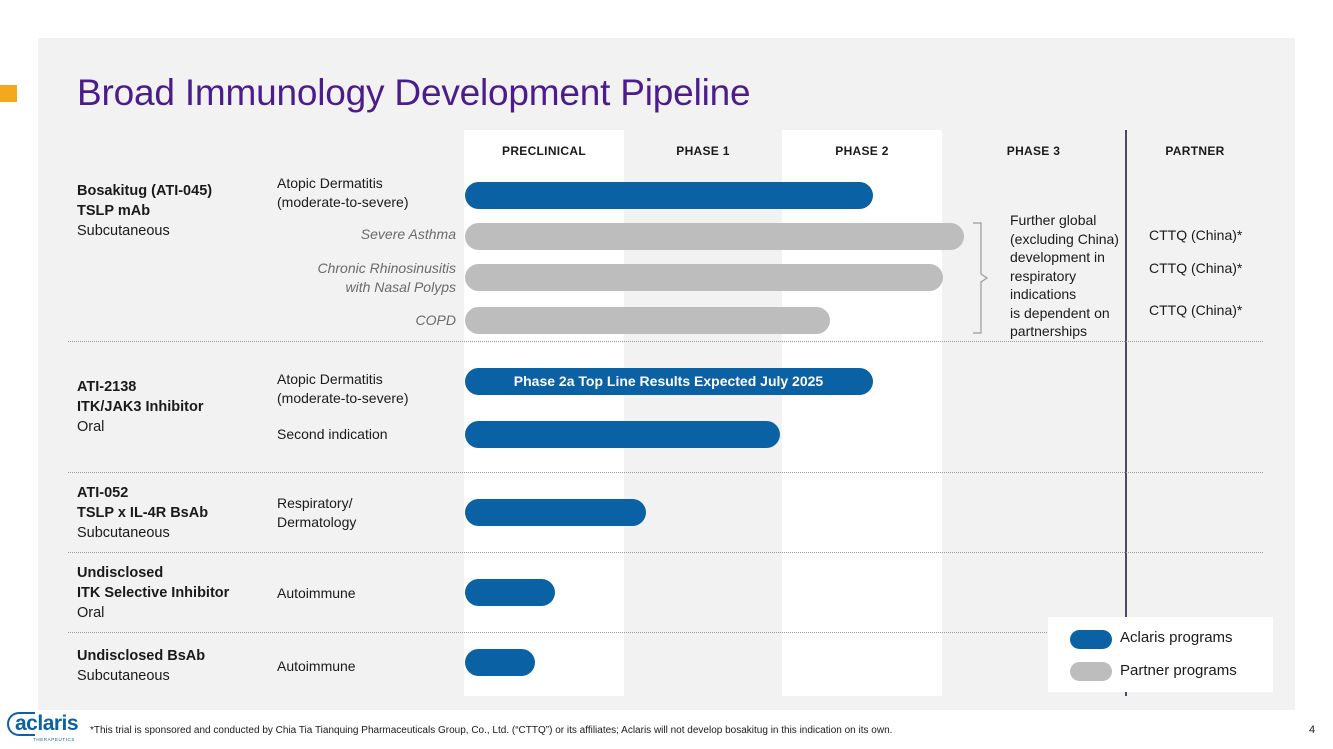 The width and height of the screenshot is (1333, 749). What do you see at coordinates (1060, 312) in the screenshot?
I see `note-line: is dependent on` at bounding box center [1060, 312].